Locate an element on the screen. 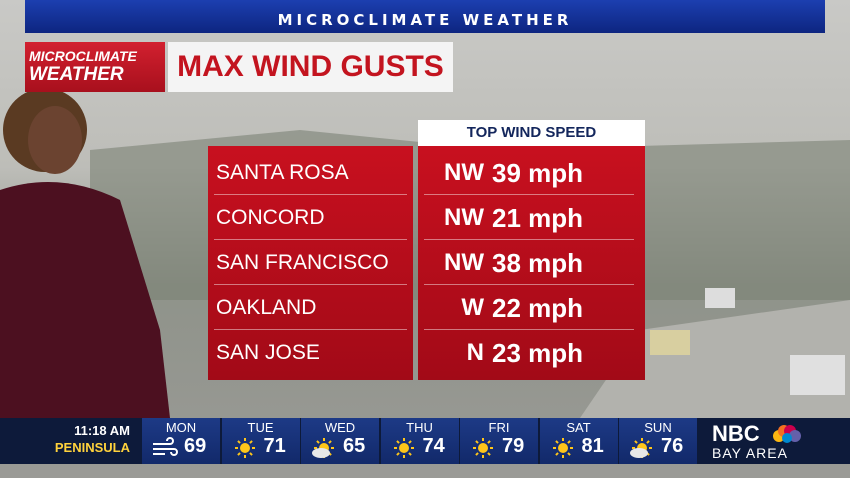 This screenshot has height=478, width=850. forecast-day: SAT 81 is located at coordinates (578, 441).